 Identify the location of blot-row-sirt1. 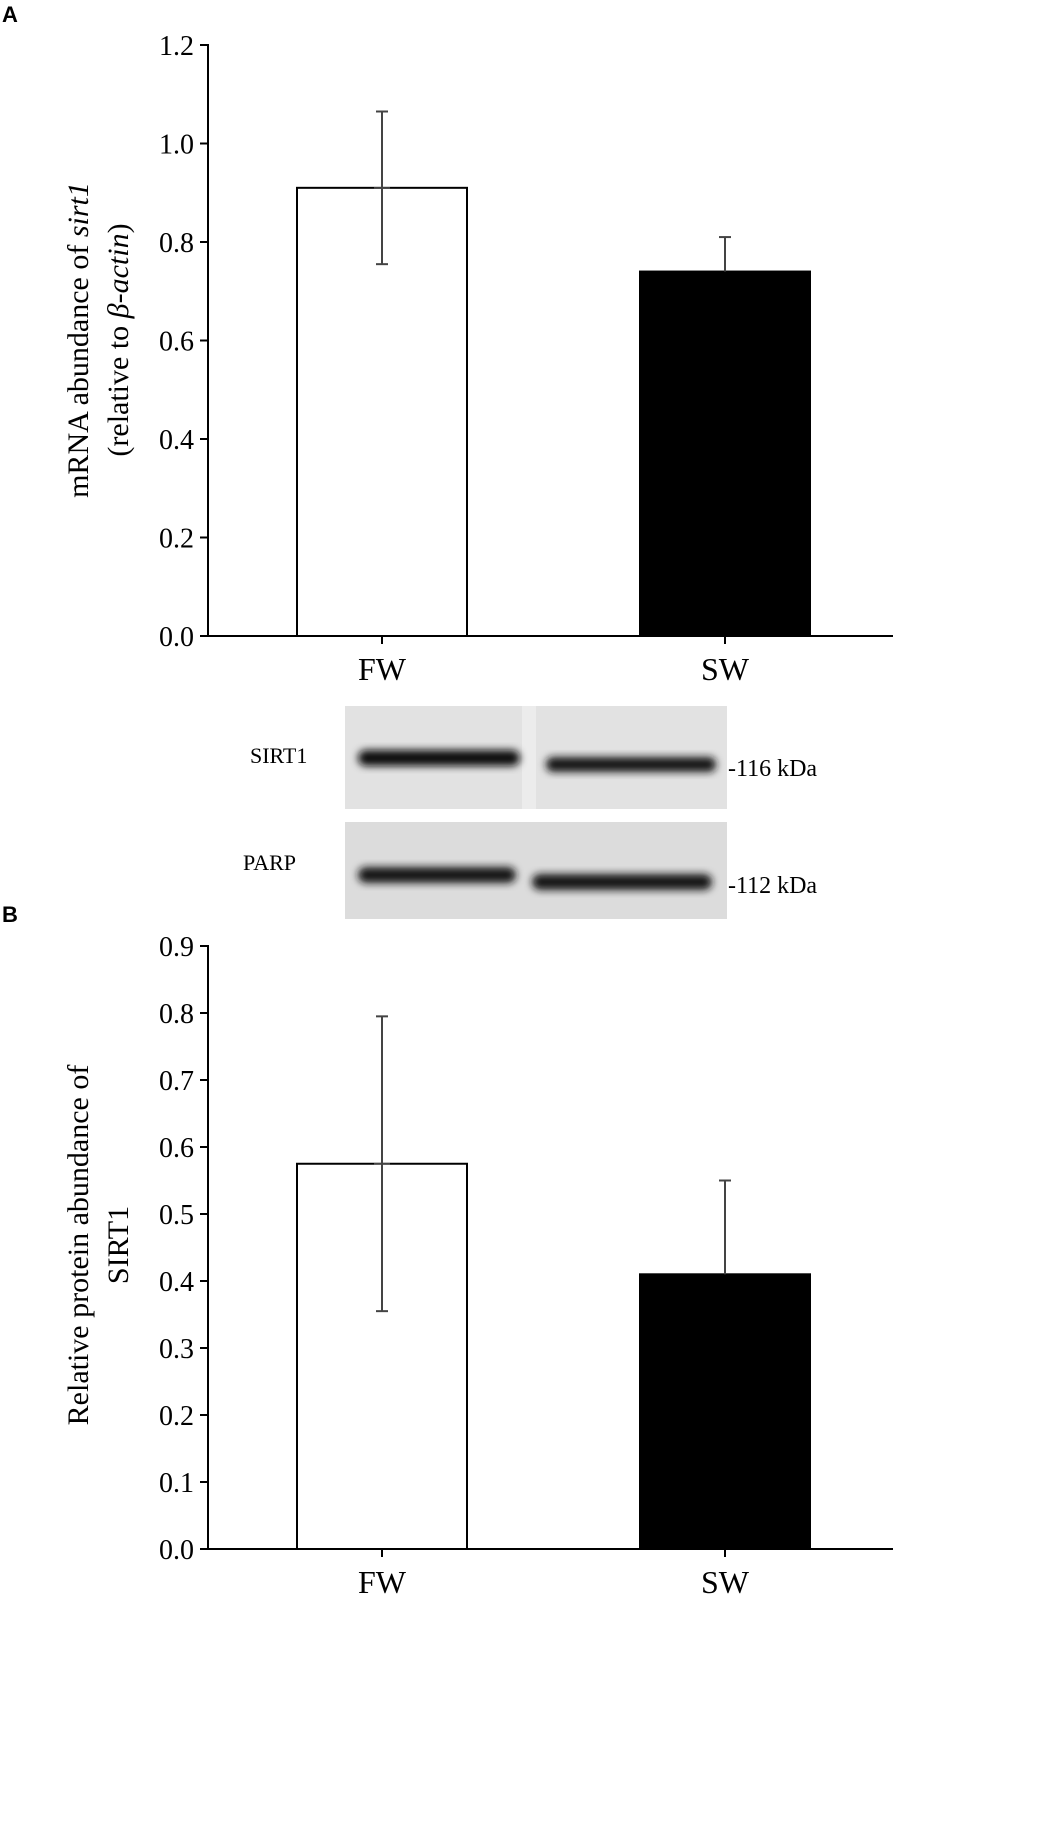
(536, 757).